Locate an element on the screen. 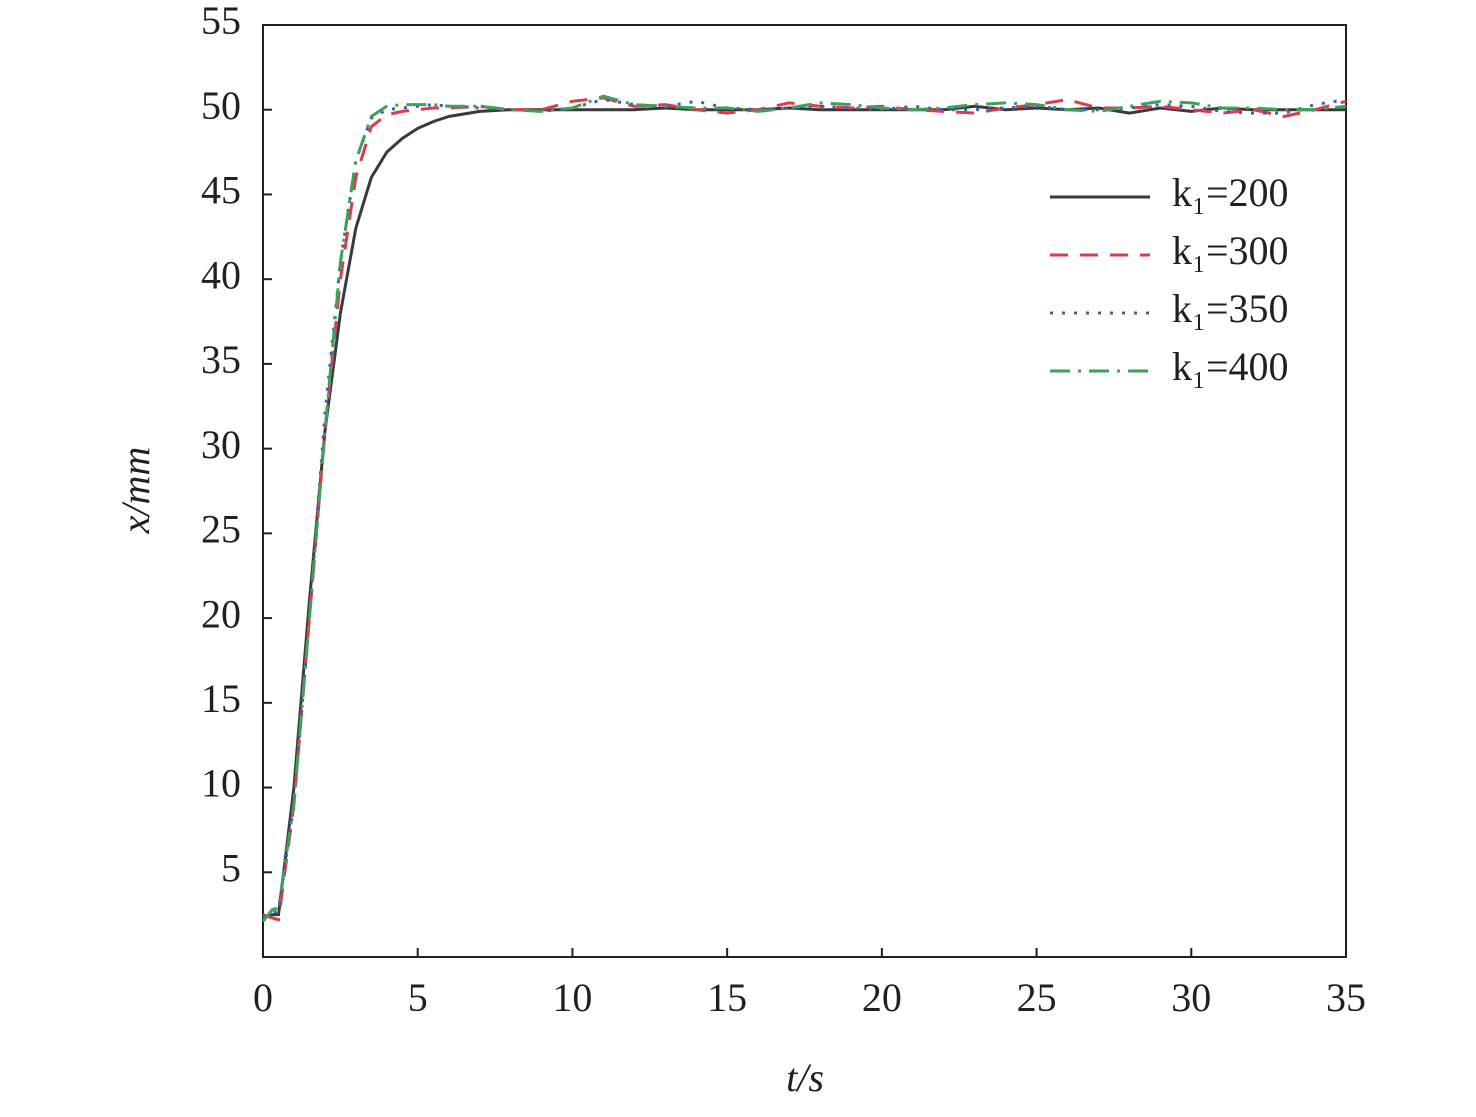  x-tick-label: 10 is located at coordinates (572, 997).